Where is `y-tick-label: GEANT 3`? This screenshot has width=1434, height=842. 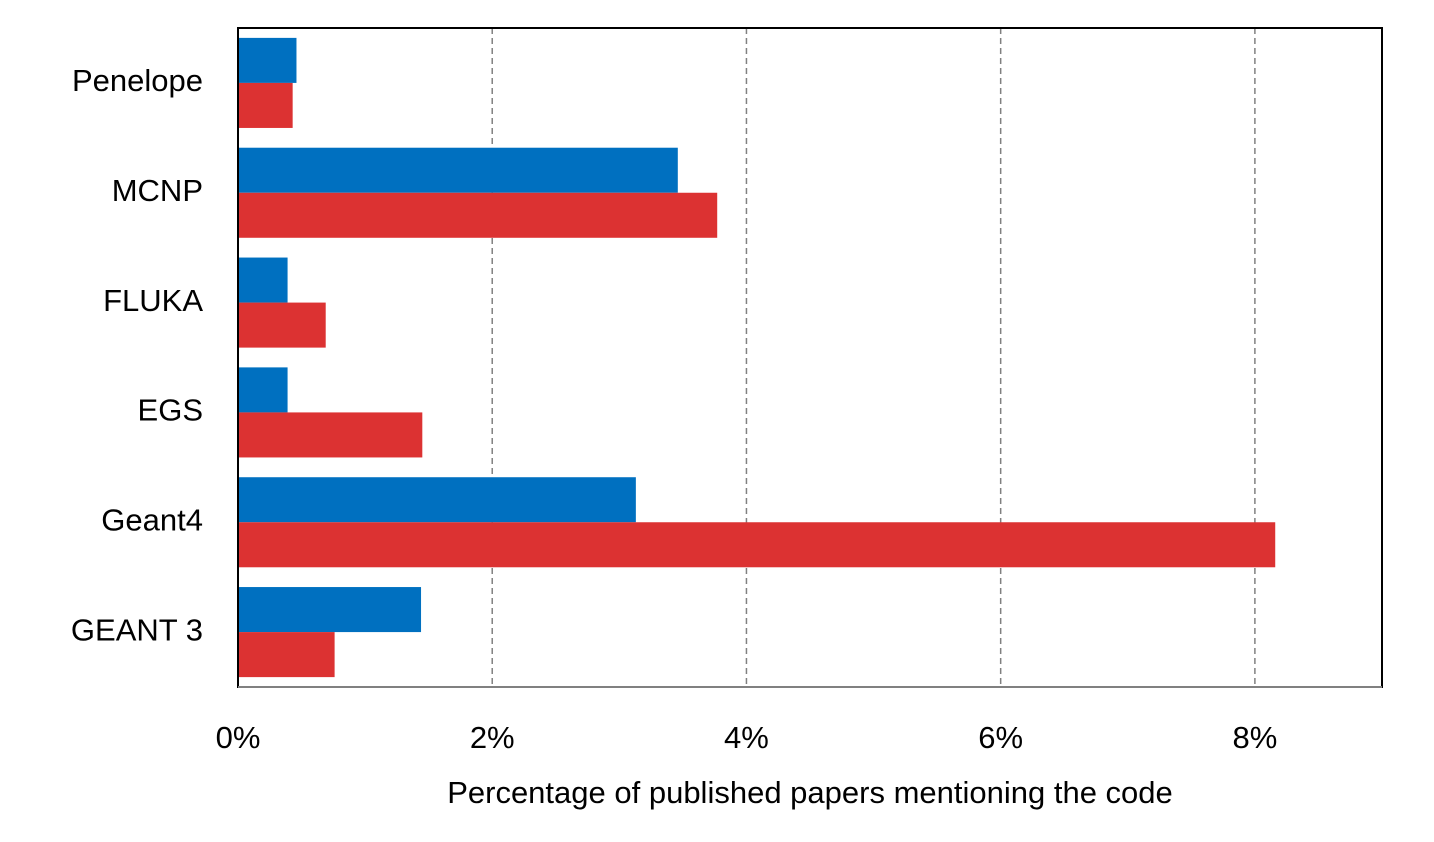
y-tick-label: GEANT 3 is located at coordinates (137, 629).